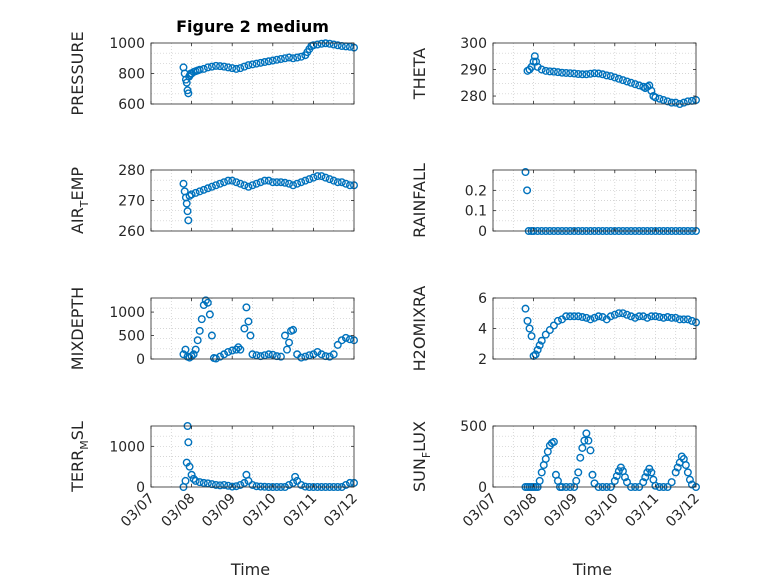 The image size is (778, 583). What do you see at coordinates (131, 337) in the screenshot?
I see `y-tick-label: 500` at bounding box center [131, 337].